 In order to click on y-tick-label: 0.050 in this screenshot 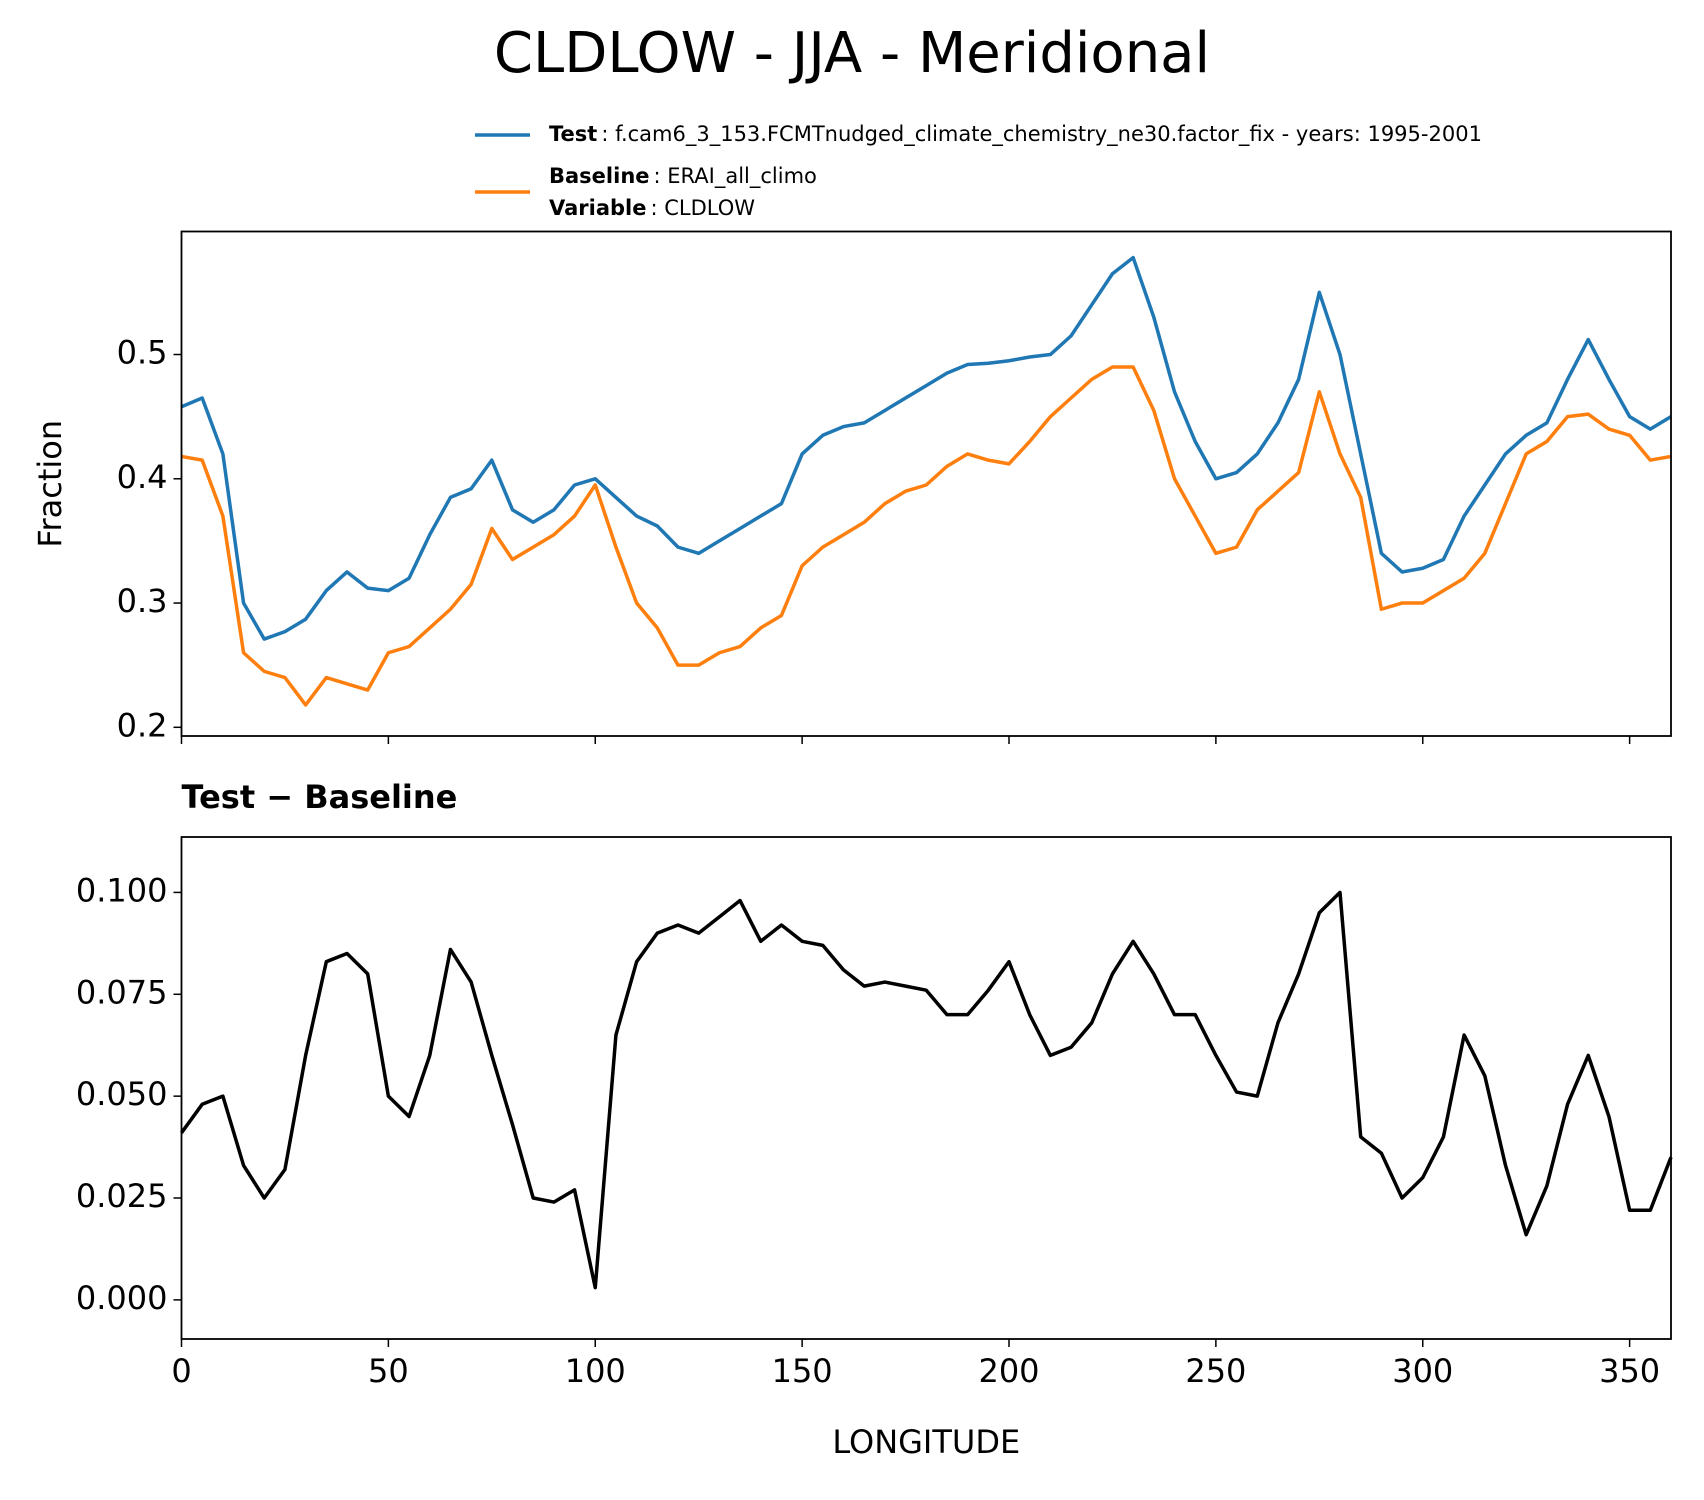, I will do `click(122, 1094)`.